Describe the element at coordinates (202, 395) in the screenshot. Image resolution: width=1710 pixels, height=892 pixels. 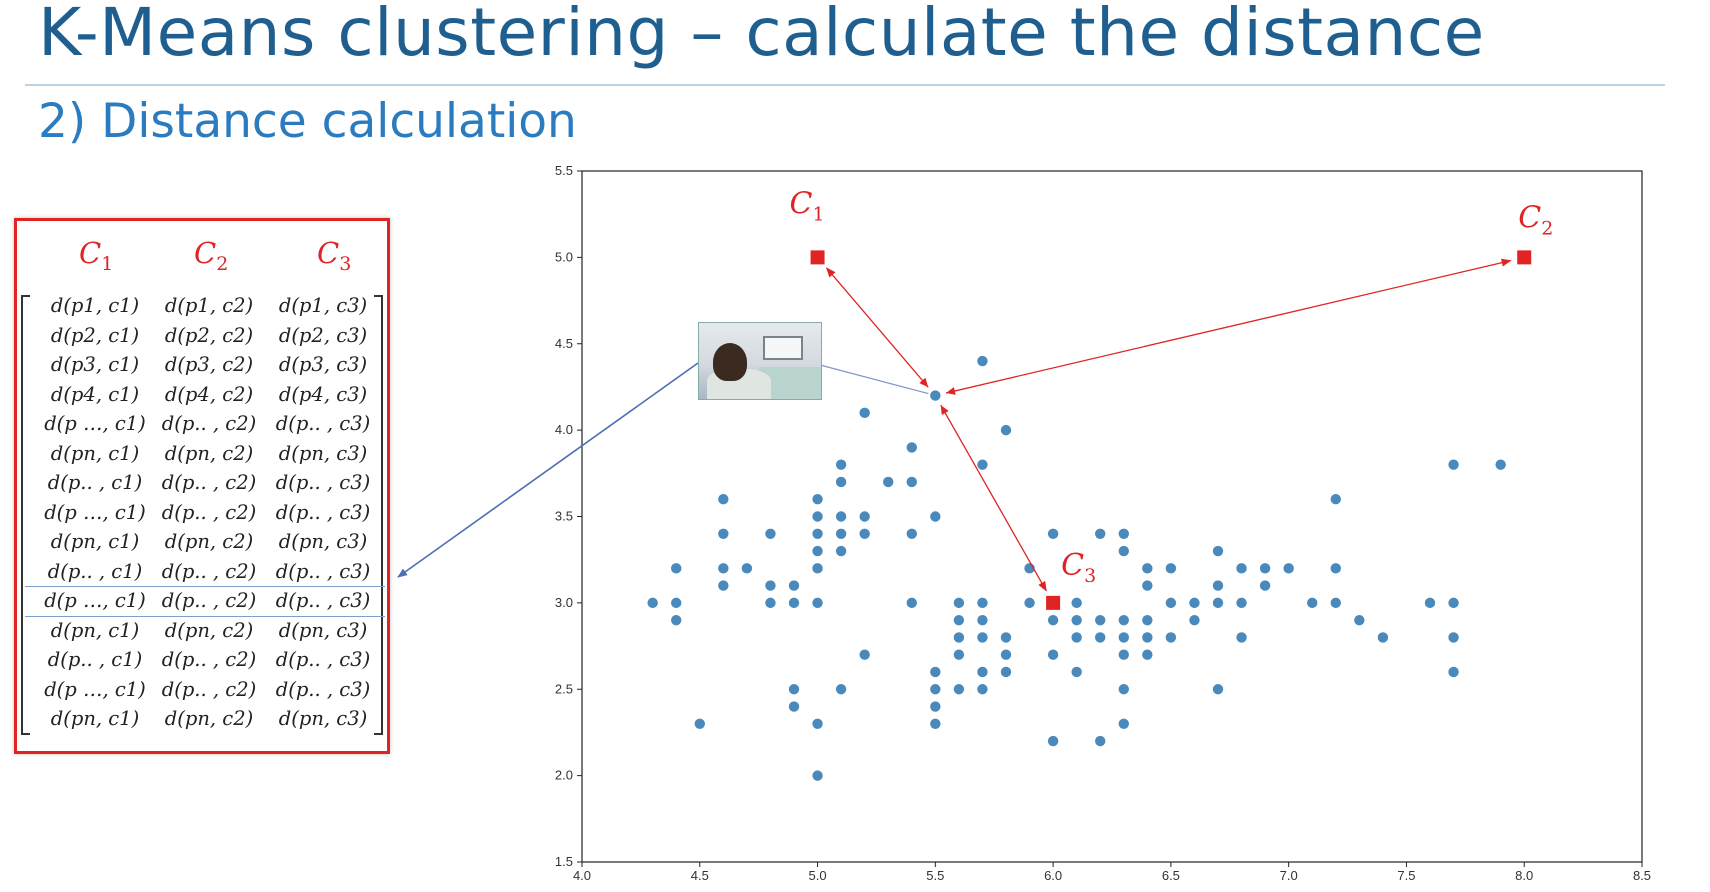
I see `matrix-row: d(p4, c1) d(p4, c2) d(p4, c3)` at that location.